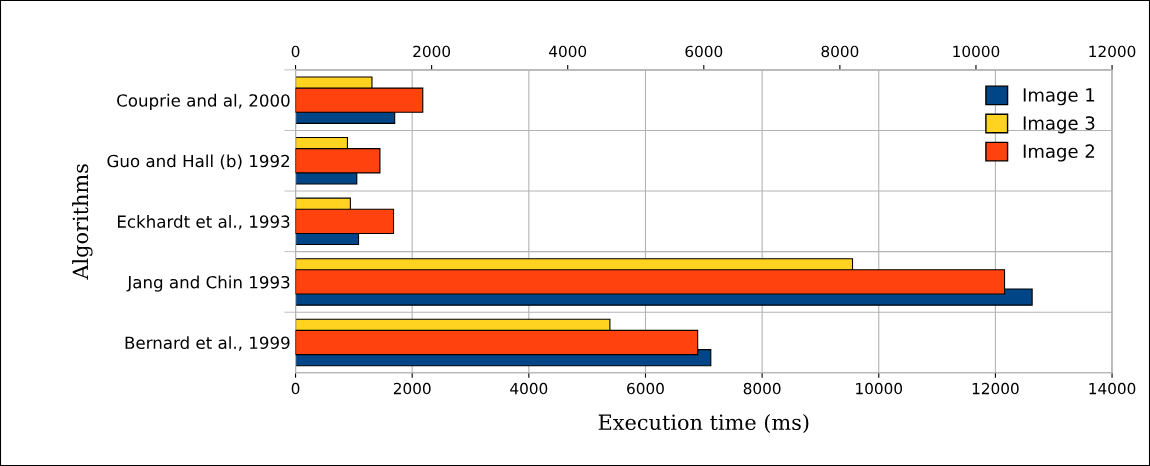  What do you see at coordinates (840, 51) in the screenshot?
I see `x2-tick-label: 8000` at bounding box center [840, 51].